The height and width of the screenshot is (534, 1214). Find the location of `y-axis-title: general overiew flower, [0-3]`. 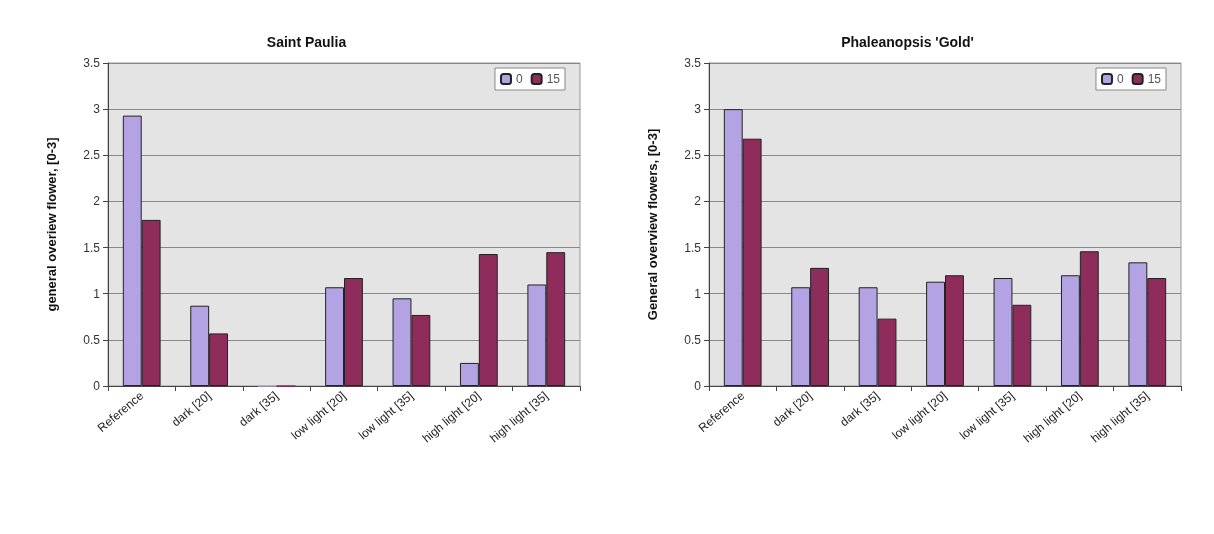

y-axis-title: general overiew flower, [0-3] is located at coordinates (51, 224).